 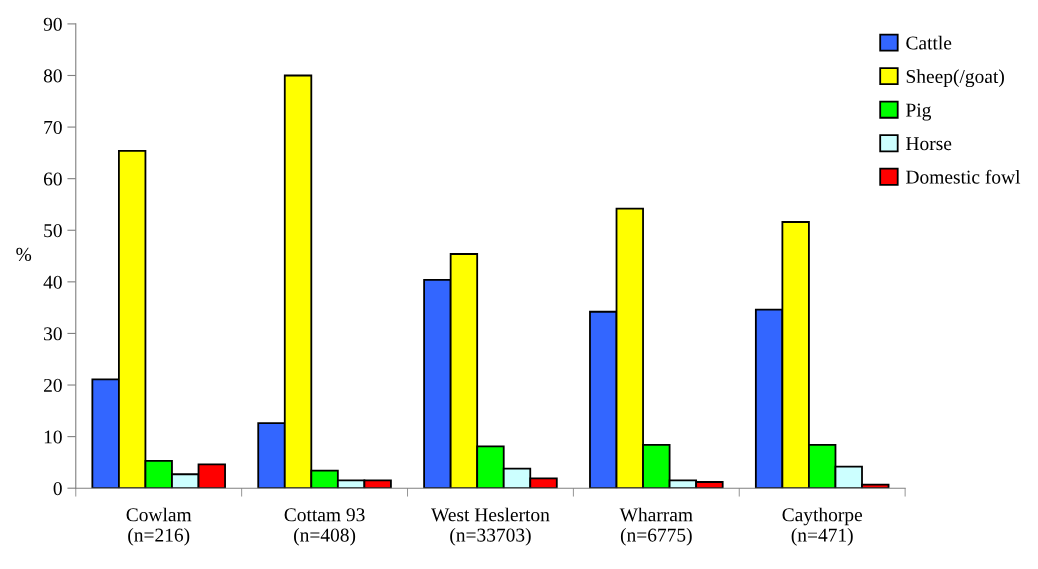 I want to click on y-tick-label: 80, so click(x=52, y=76).